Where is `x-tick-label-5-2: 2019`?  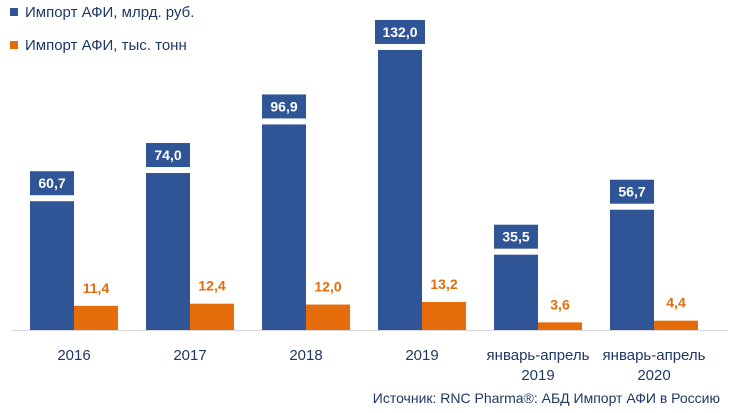 x-tick-label-5-2: 2019 is located at coordinates (537, 375).